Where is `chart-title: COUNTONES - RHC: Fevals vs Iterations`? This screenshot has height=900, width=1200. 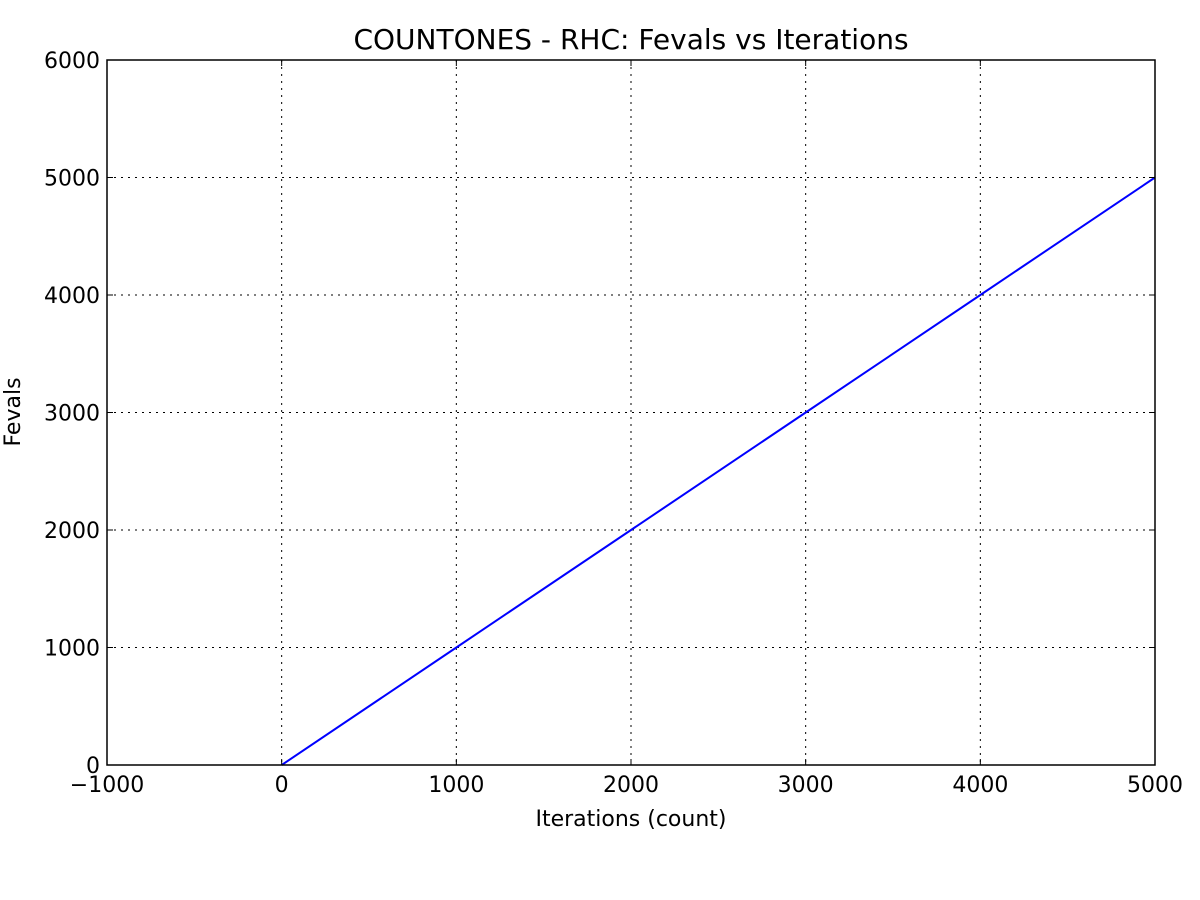 chart-title: COUNTONES - RHC: Fevals vs Iterations is located at coordinates (630, 39).